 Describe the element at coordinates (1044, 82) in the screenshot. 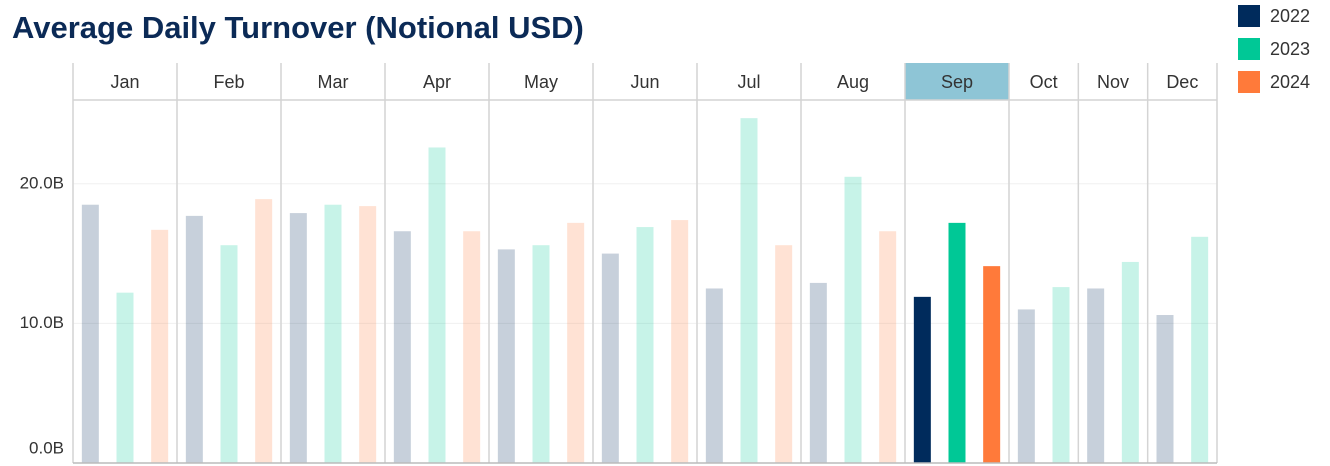

I see `x-tick-label: Oct` at that location.